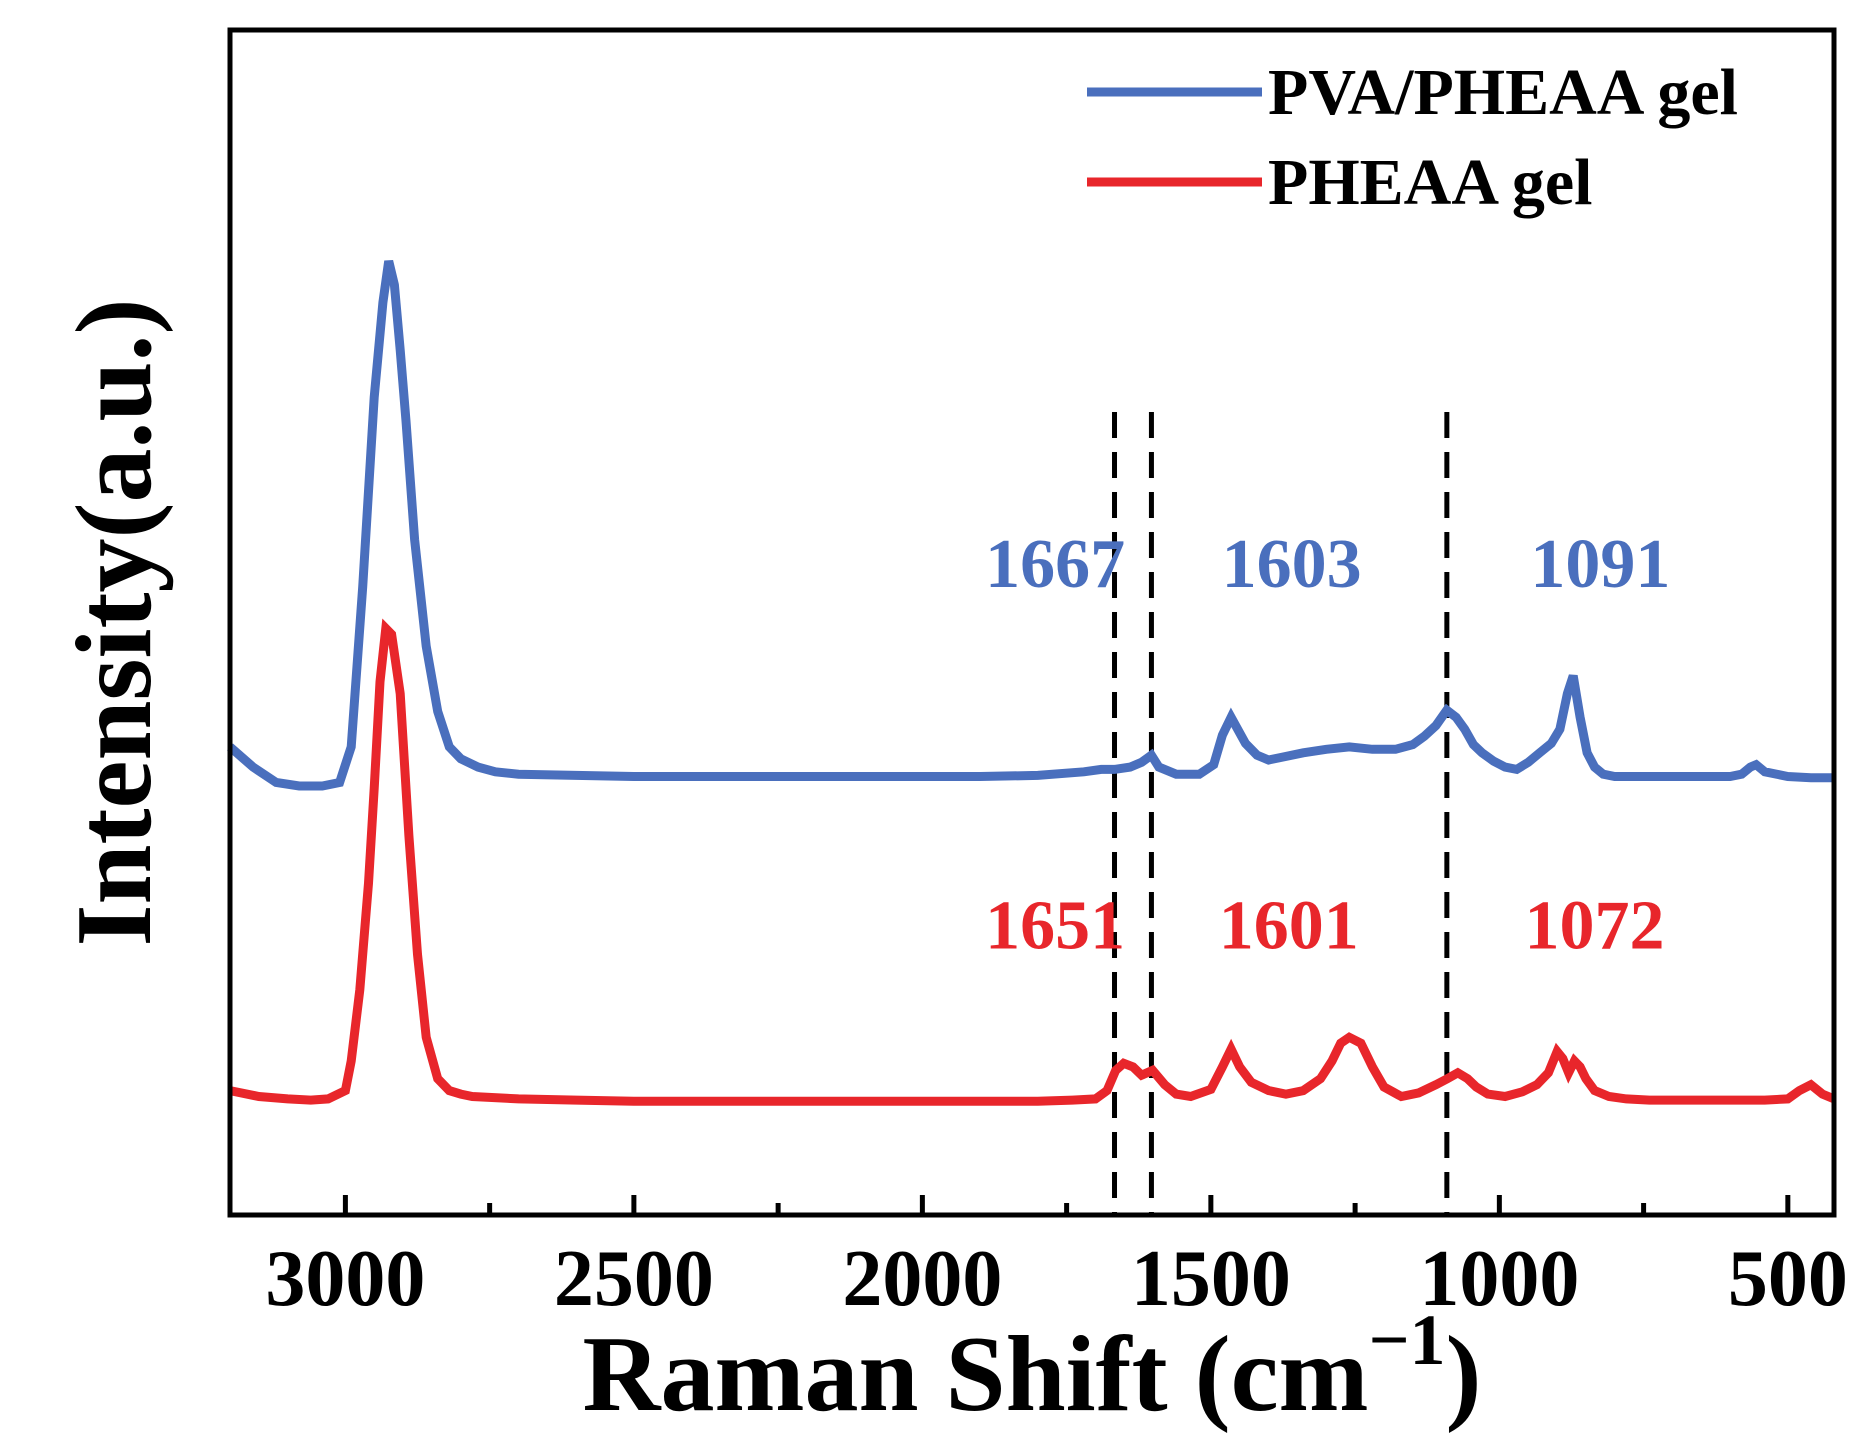 The width and height of the screenshot is (1864, 1451). Describe the element at coordinates (634, 1279) in the screenshot. I see `x-tick-label-2500: 2500` at that location.